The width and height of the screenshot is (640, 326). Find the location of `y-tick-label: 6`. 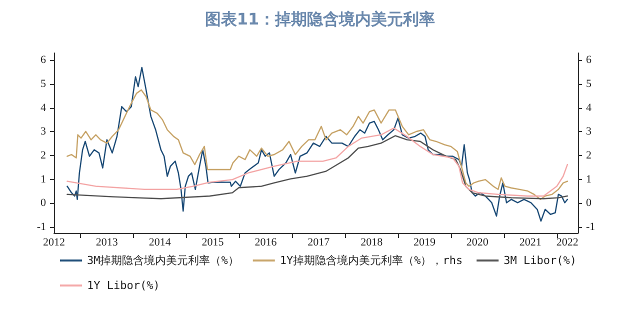

y-tick-label: 6 is located at coordinates (43, 60).